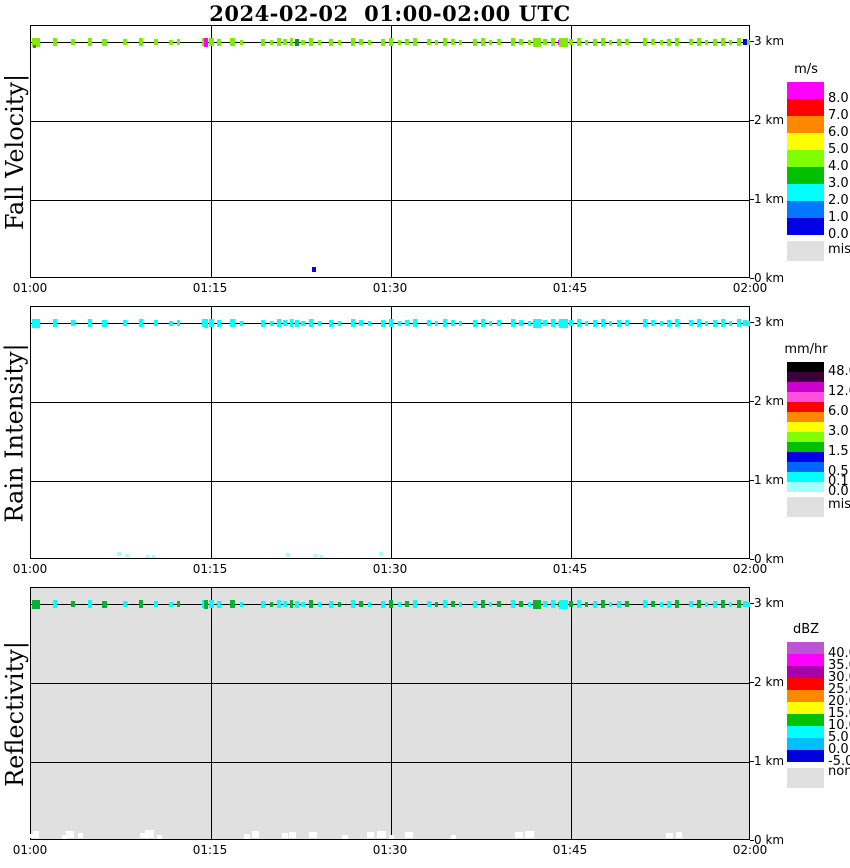  What do you see at coordinates (390, 402) in the screenshot?
I see `gridline-horizontal` at bounding box center [390, 402].